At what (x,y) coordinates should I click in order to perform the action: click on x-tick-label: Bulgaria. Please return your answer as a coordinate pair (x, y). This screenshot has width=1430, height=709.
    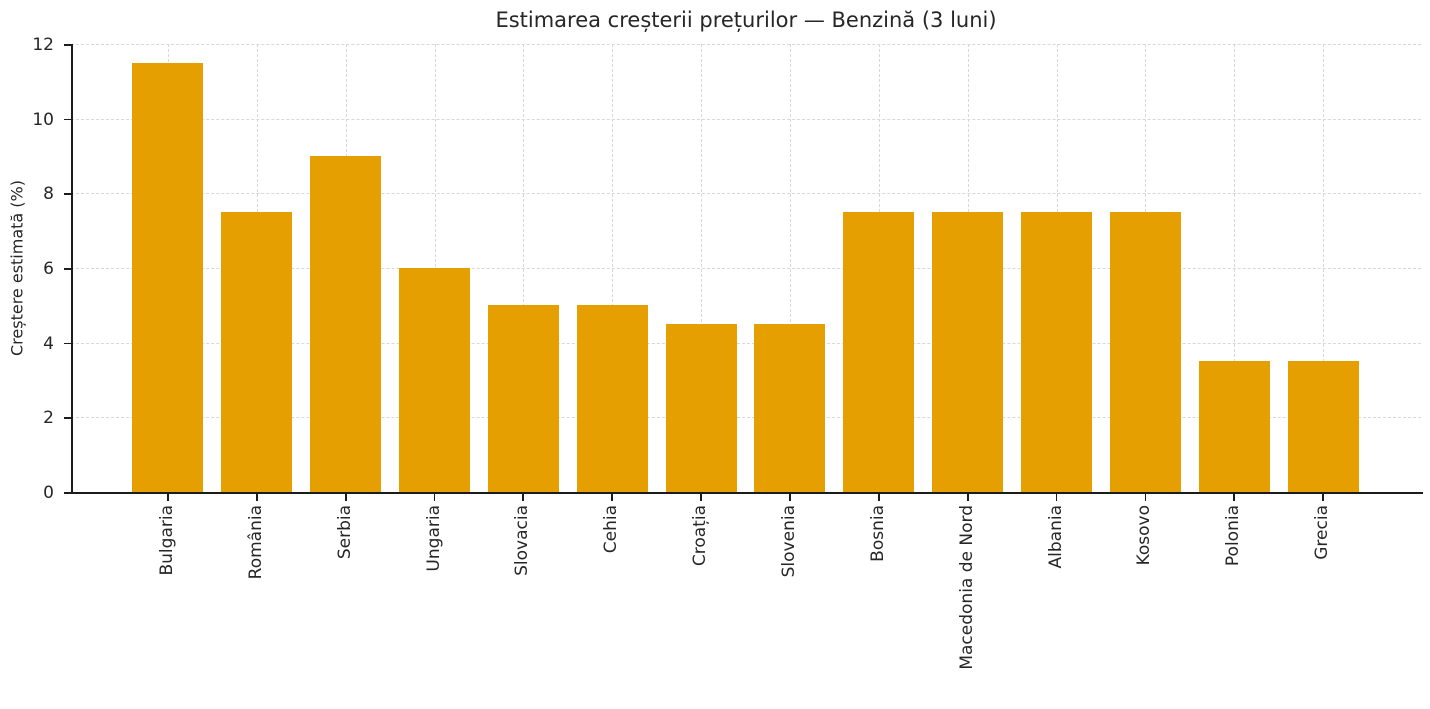
    Looking at the image, I should click on (166, 540).